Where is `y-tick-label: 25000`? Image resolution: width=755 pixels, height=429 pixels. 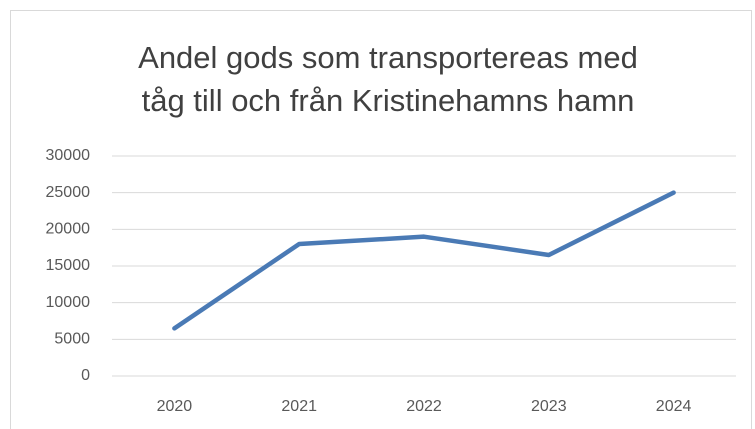
y-tick-label: 25000 is located at coordinates (68, 192).